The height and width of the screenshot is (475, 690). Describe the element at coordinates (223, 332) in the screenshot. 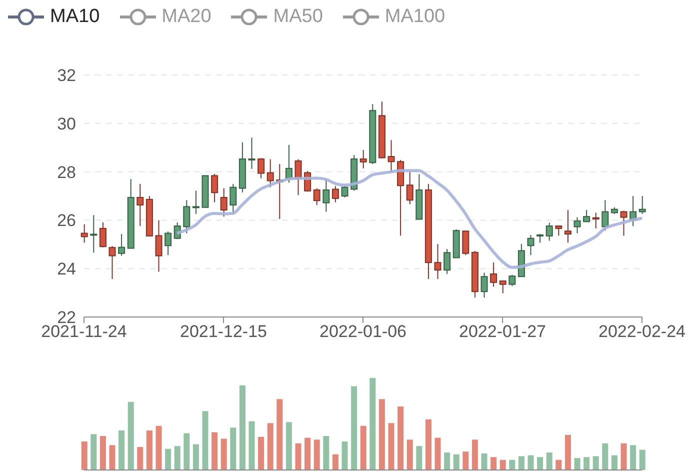

I see `x-tick-label: 2021-12-15` at that location.